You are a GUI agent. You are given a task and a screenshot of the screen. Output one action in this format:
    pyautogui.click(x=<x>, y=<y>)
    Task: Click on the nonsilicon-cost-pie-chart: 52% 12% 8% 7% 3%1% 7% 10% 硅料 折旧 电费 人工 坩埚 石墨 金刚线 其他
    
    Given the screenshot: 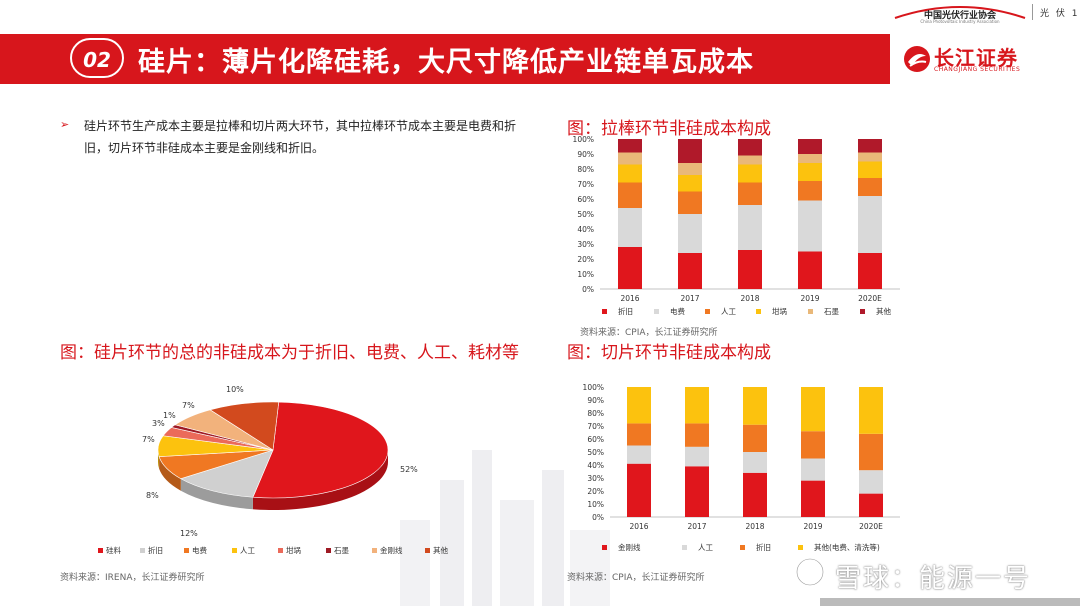 What is the action you would take?
    pyautogui.click(x=273, y=470)
    